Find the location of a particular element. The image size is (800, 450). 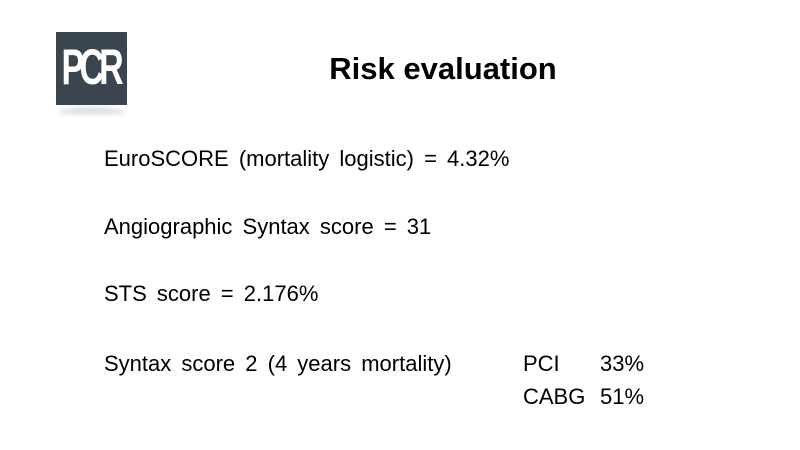

pci-value: 33% is located at coordinates (622, 363).